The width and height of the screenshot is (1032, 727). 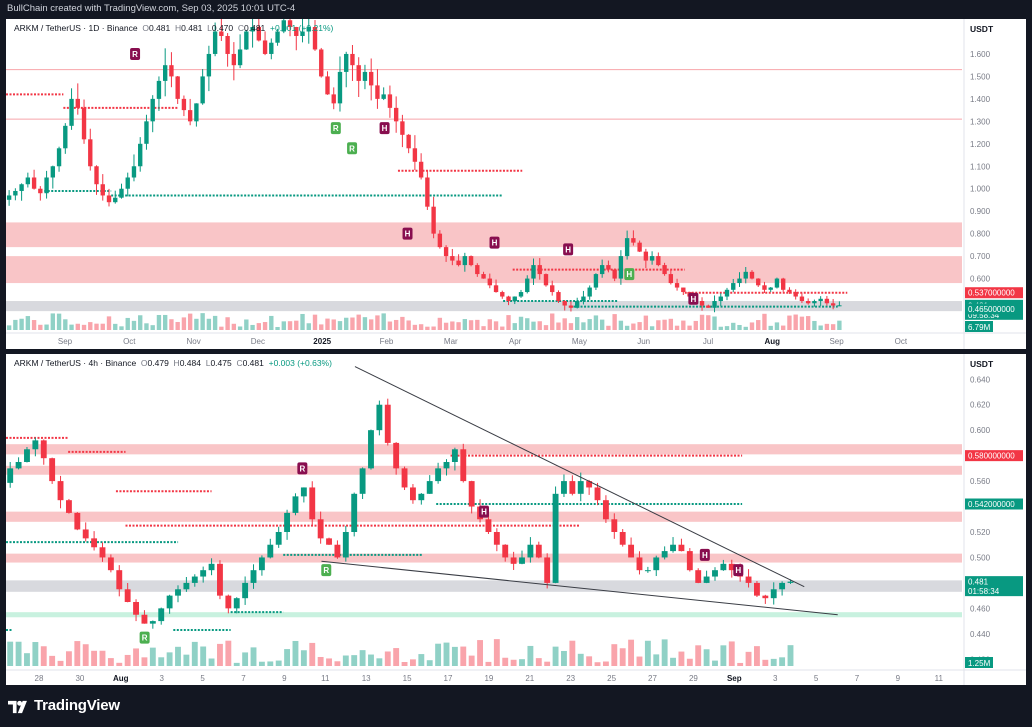 What do you see at coordinates (982, 29) in the screenshot?
I see `currency-label: USDT` at bounding box center [982, 29].